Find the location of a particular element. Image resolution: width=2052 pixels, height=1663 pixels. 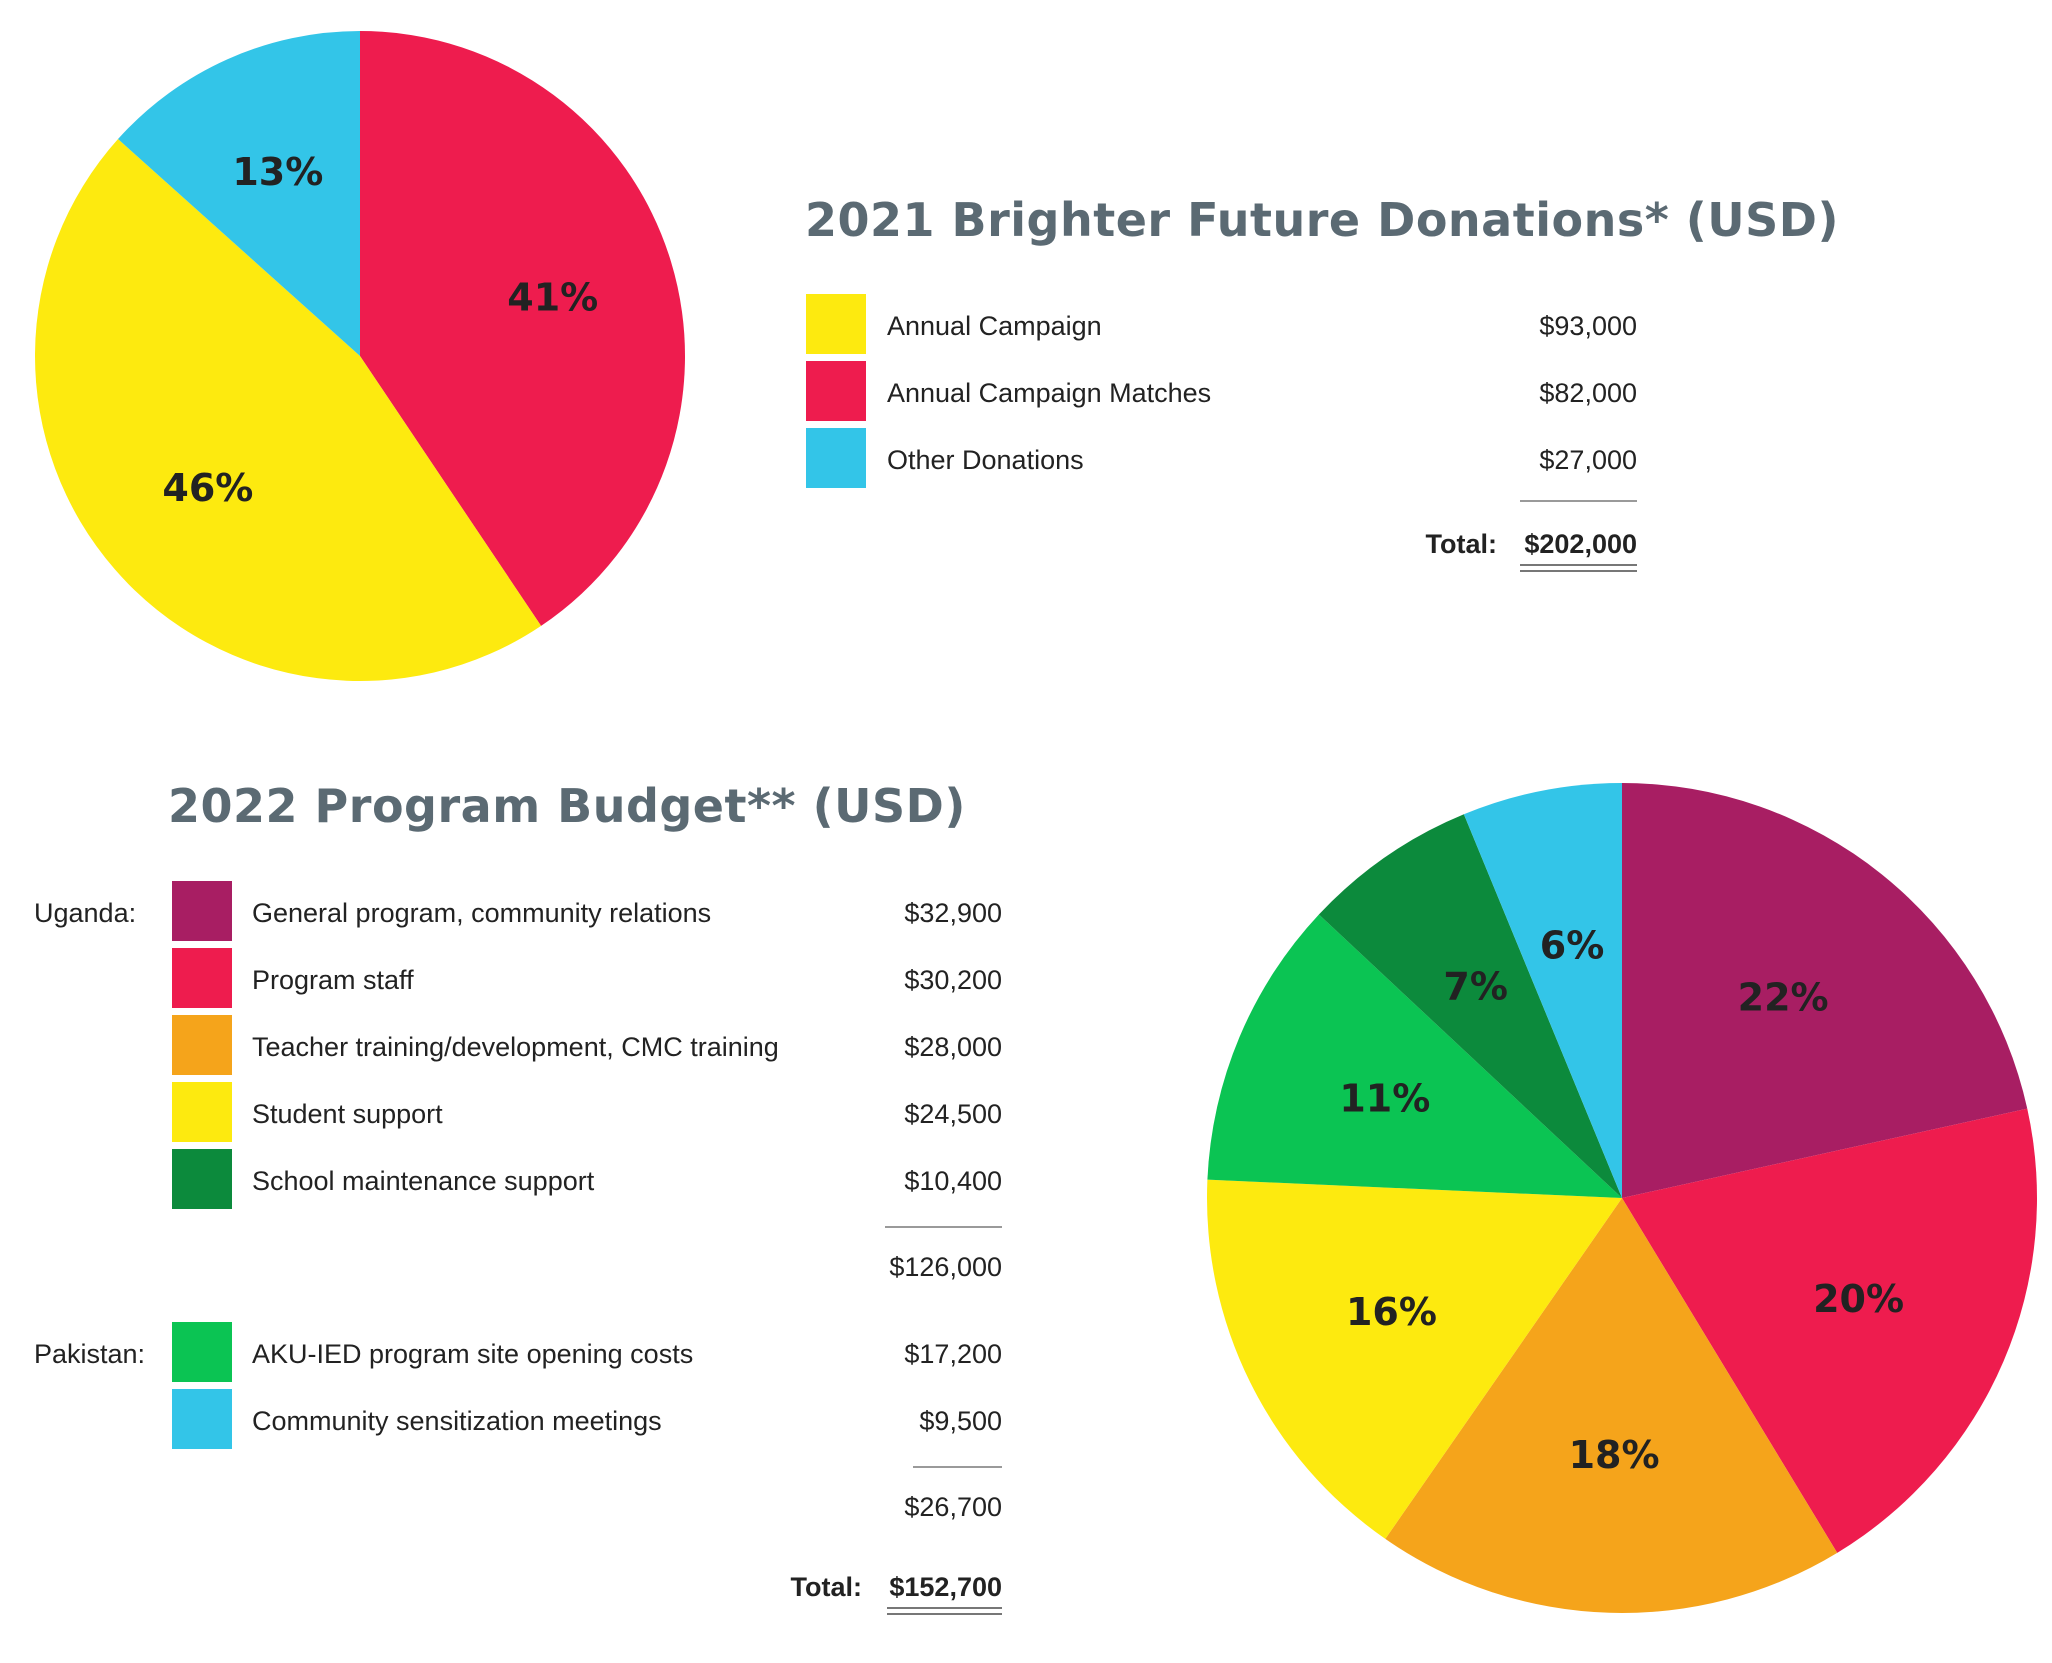

donations-pct-label-1: 41% is located at coordinates (552, 297).